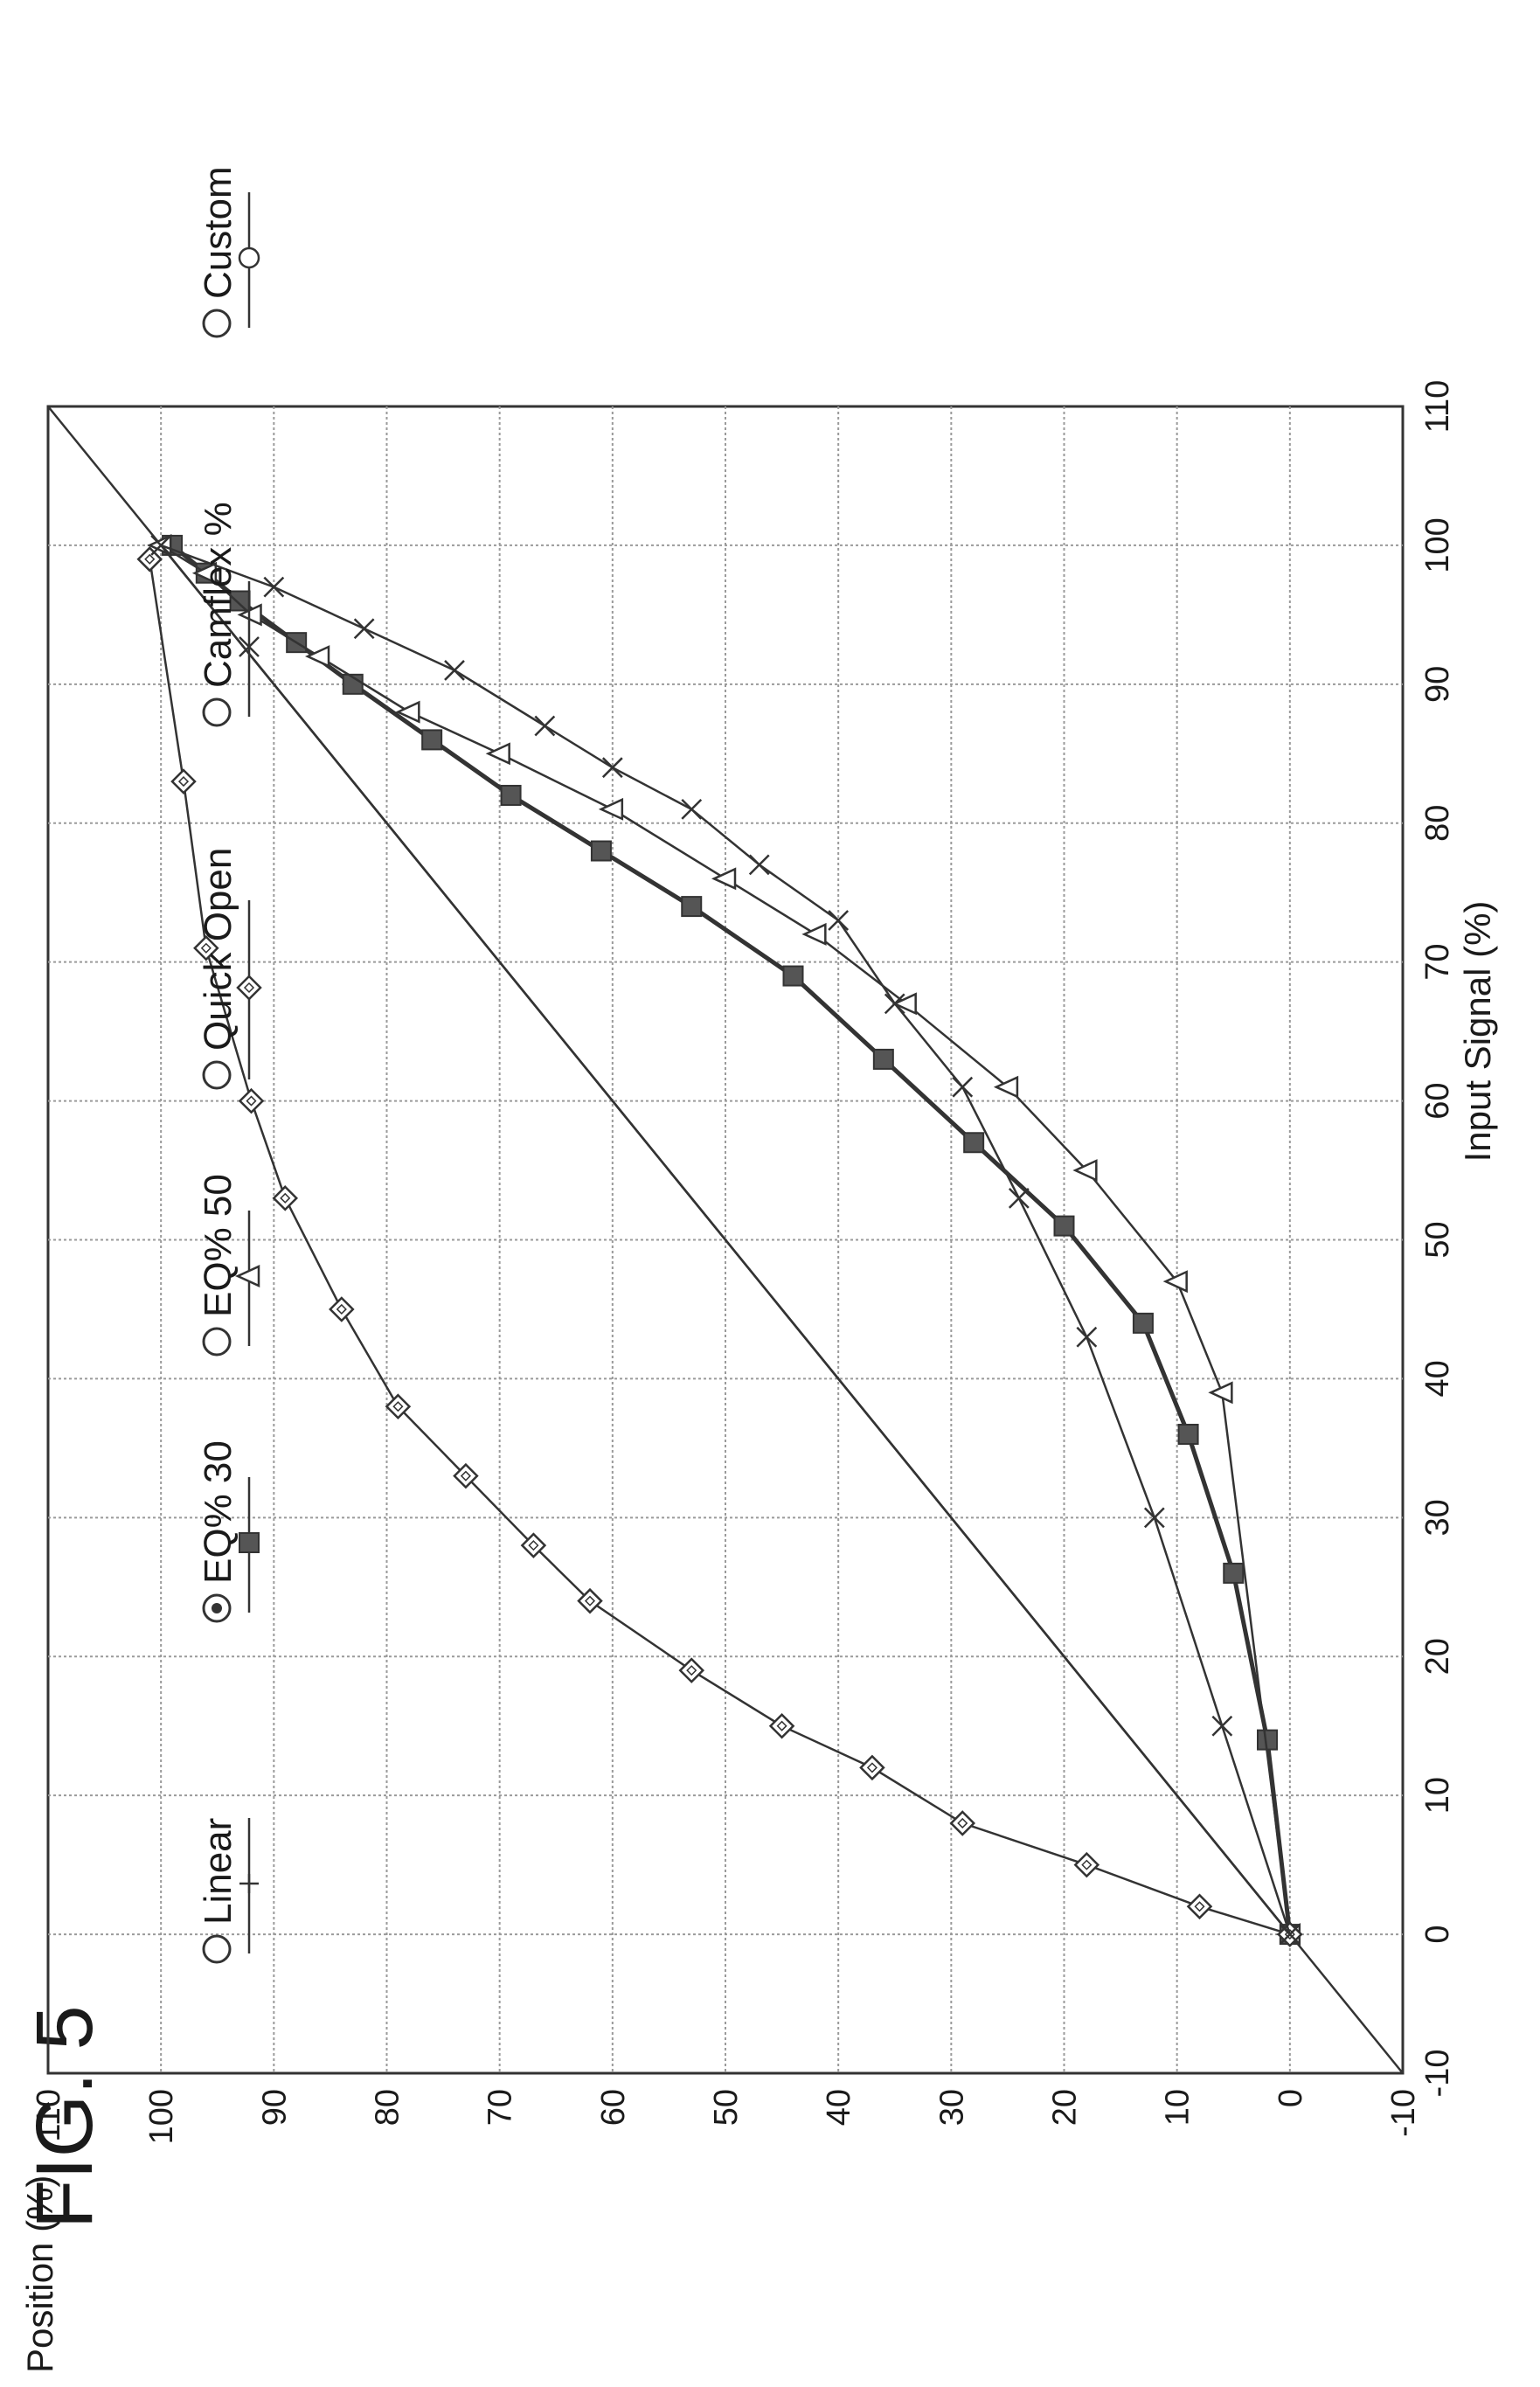 The image size is (1540, 2387). What do you see at coordinates (218, 1872) in the screenshot?
I see `legend-label: Linear` at bounding box center [218, 1872].